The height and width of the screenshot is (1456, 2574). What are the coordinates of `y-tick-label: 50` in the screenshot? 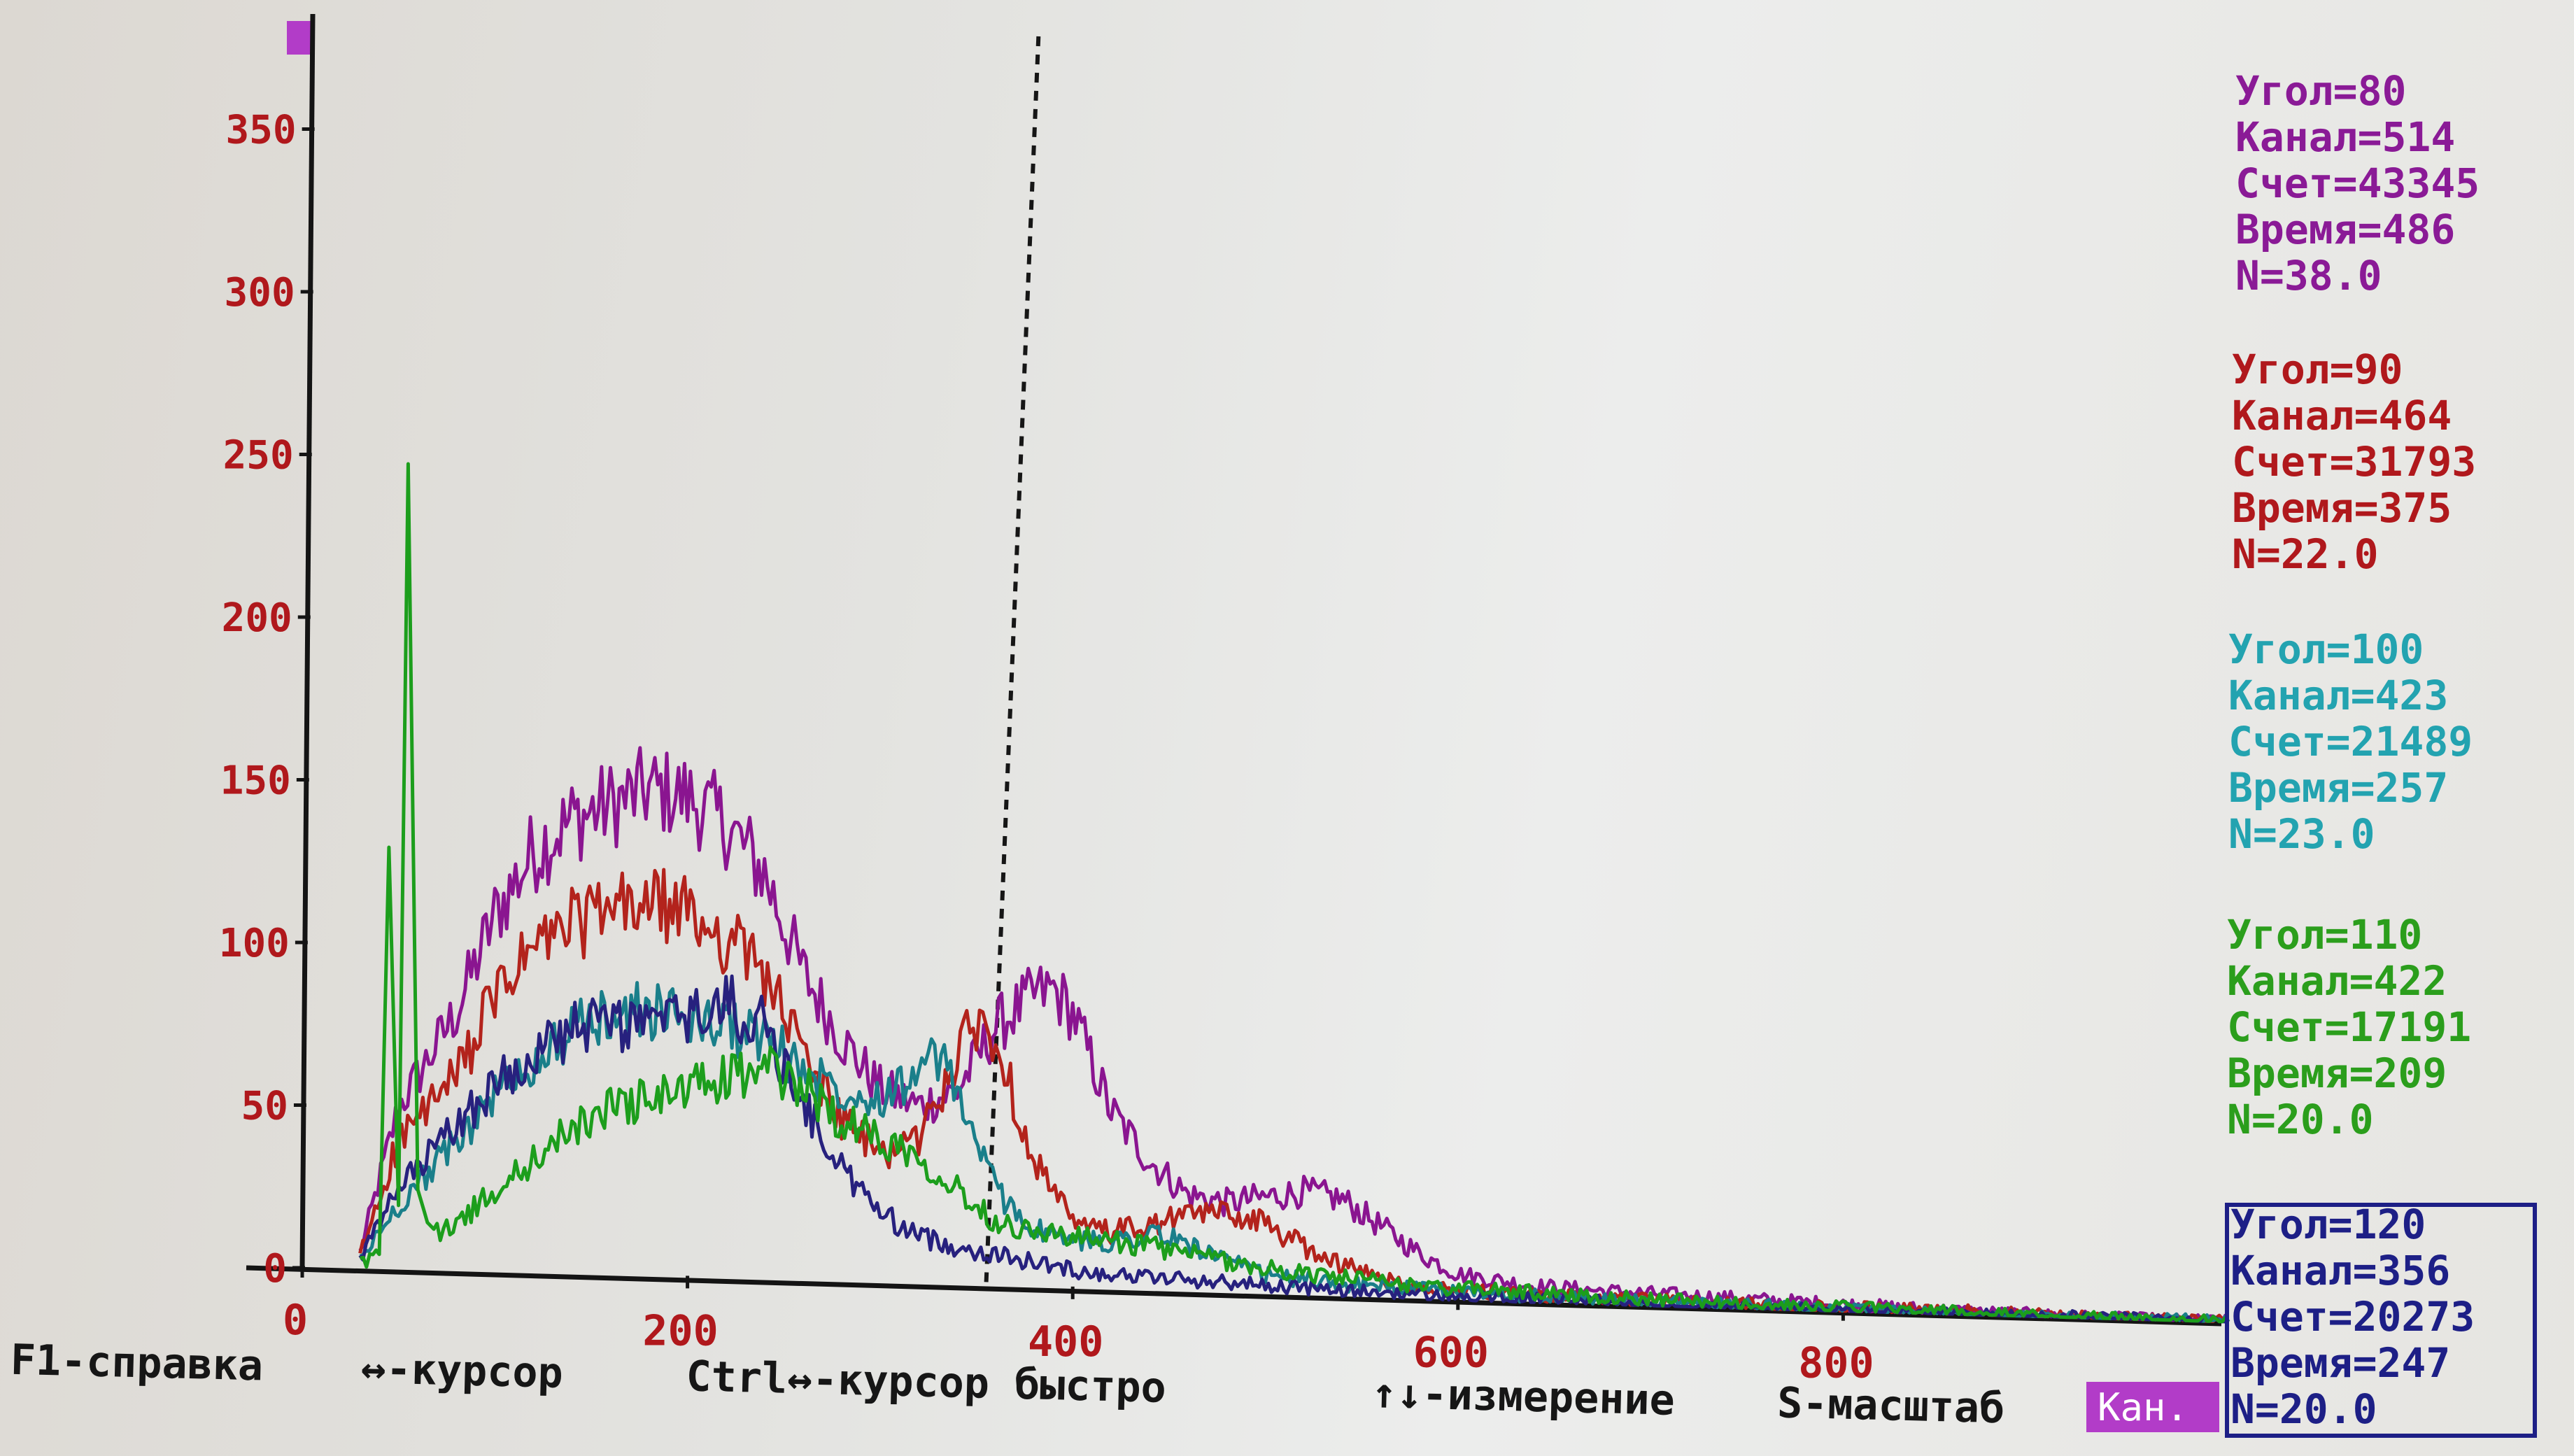 It's located at (264, 1106).